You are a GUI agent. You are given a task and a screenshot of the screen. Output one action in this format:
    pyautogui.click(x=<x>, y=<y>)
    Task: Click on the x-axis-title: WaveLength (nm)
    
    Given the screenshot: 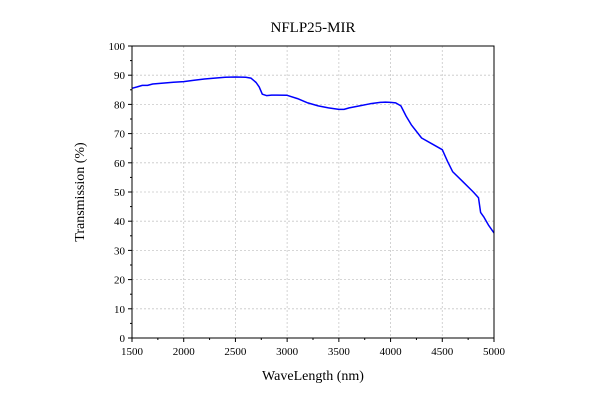 What is the action you would take?
    pyautogui.click(x=313, y=376)
    